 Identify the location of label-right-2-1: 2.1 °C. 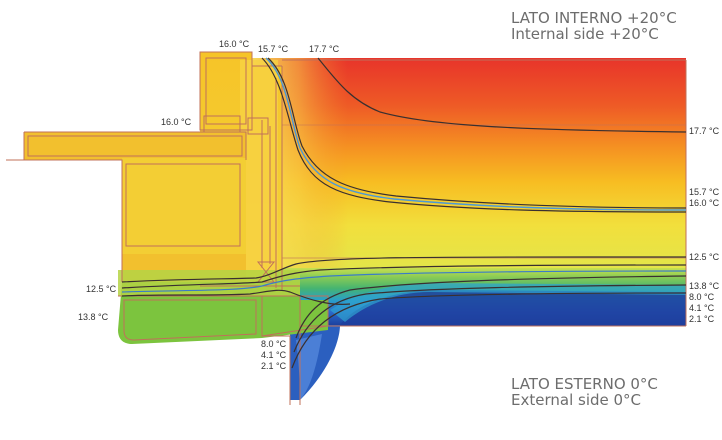
(702, 319).